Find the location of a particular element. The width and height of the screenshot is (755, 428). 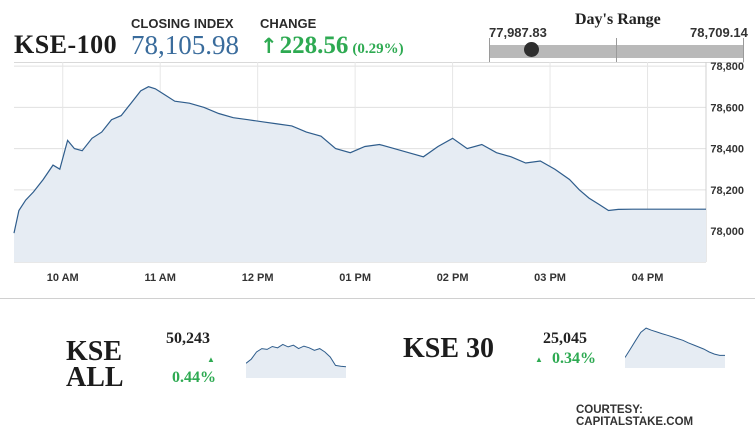

change-label: CHANGE is located at coordinates (288, 23).